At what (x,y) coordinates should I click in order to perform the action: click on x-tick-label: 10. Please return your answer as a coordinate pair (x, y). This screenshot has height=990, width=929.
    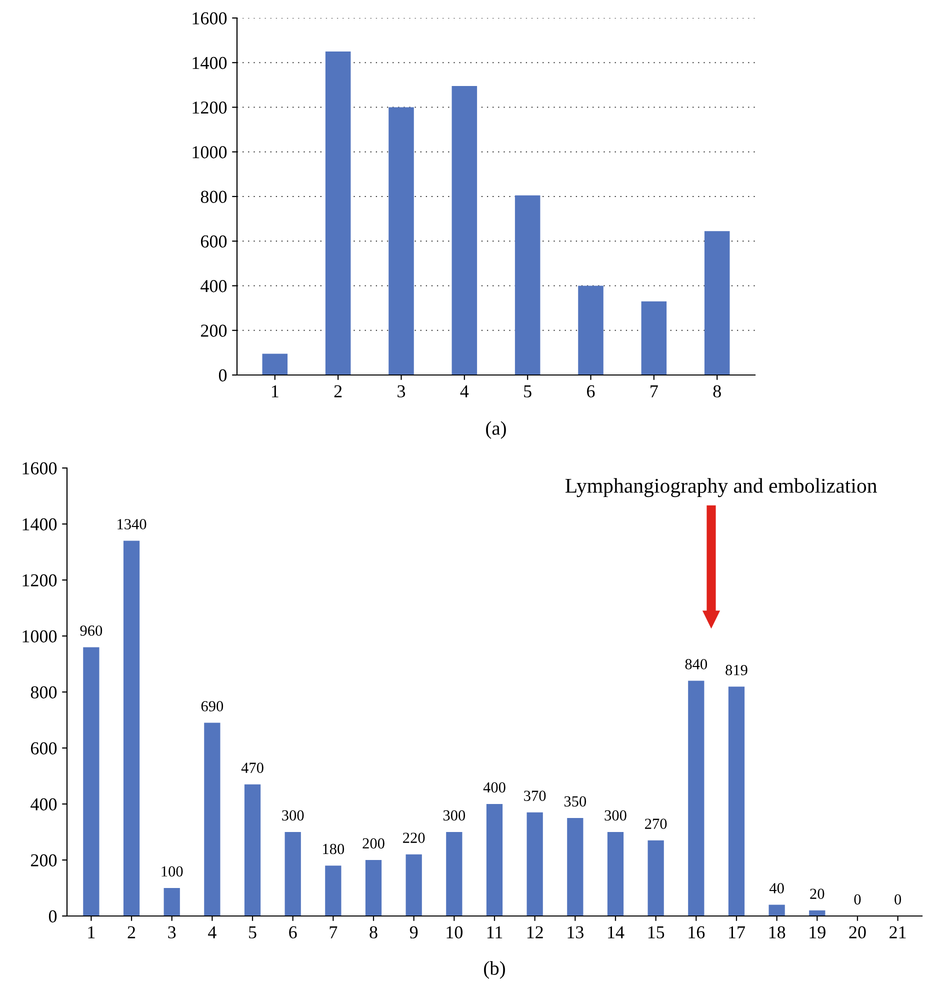
    Looking at the image, I should click on (454, 932).